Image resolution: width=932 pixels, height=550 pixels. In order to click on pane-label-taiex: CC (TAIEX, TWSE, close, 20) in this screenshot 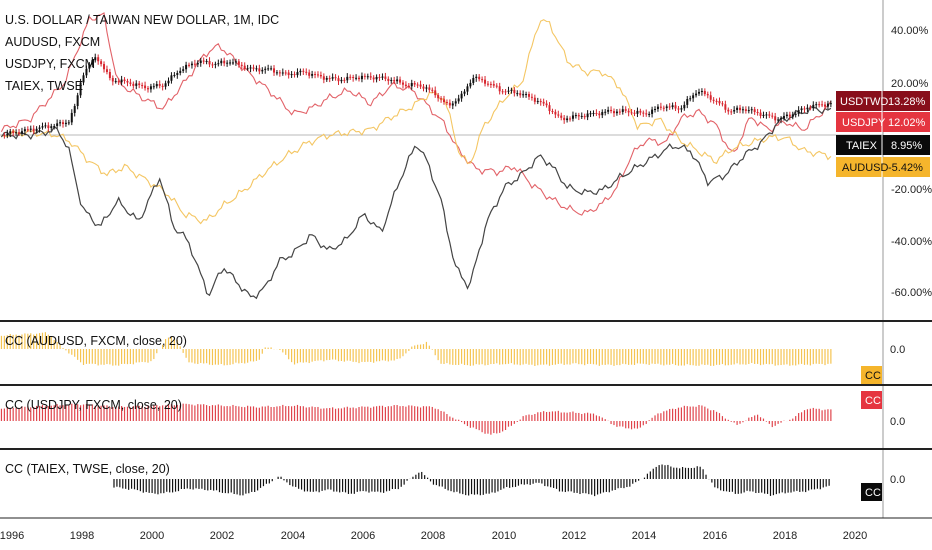, I will do `click(87, 469)`.